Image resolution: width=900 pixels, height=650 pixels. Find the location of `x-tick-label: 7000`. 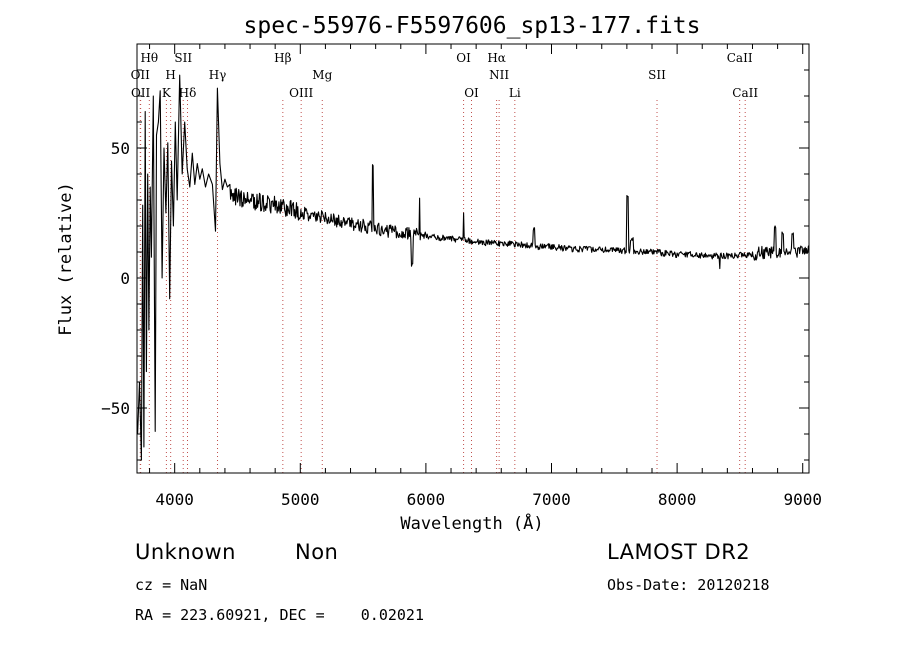

x-tick-label: 7000 is located at coordinates (551, 499).